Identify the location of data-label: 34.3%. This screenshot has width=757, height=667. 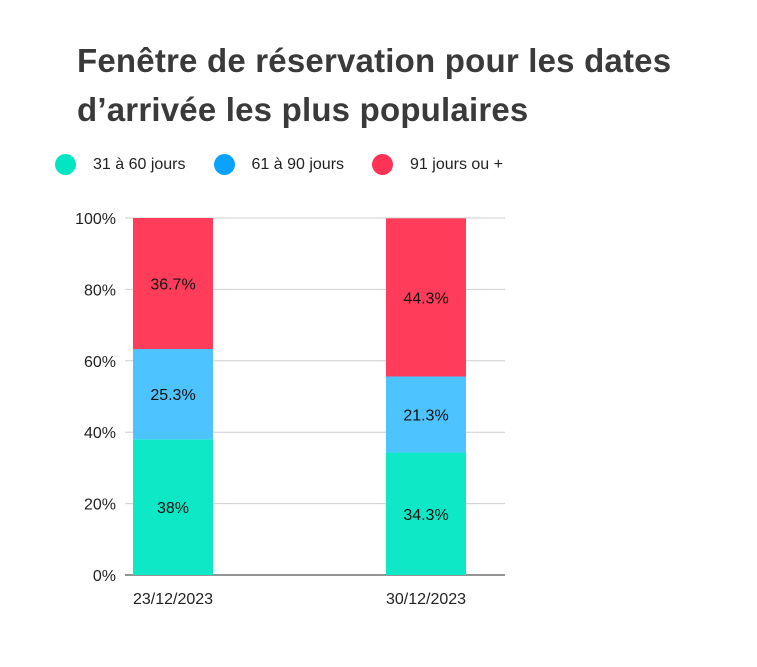
(425, 515).